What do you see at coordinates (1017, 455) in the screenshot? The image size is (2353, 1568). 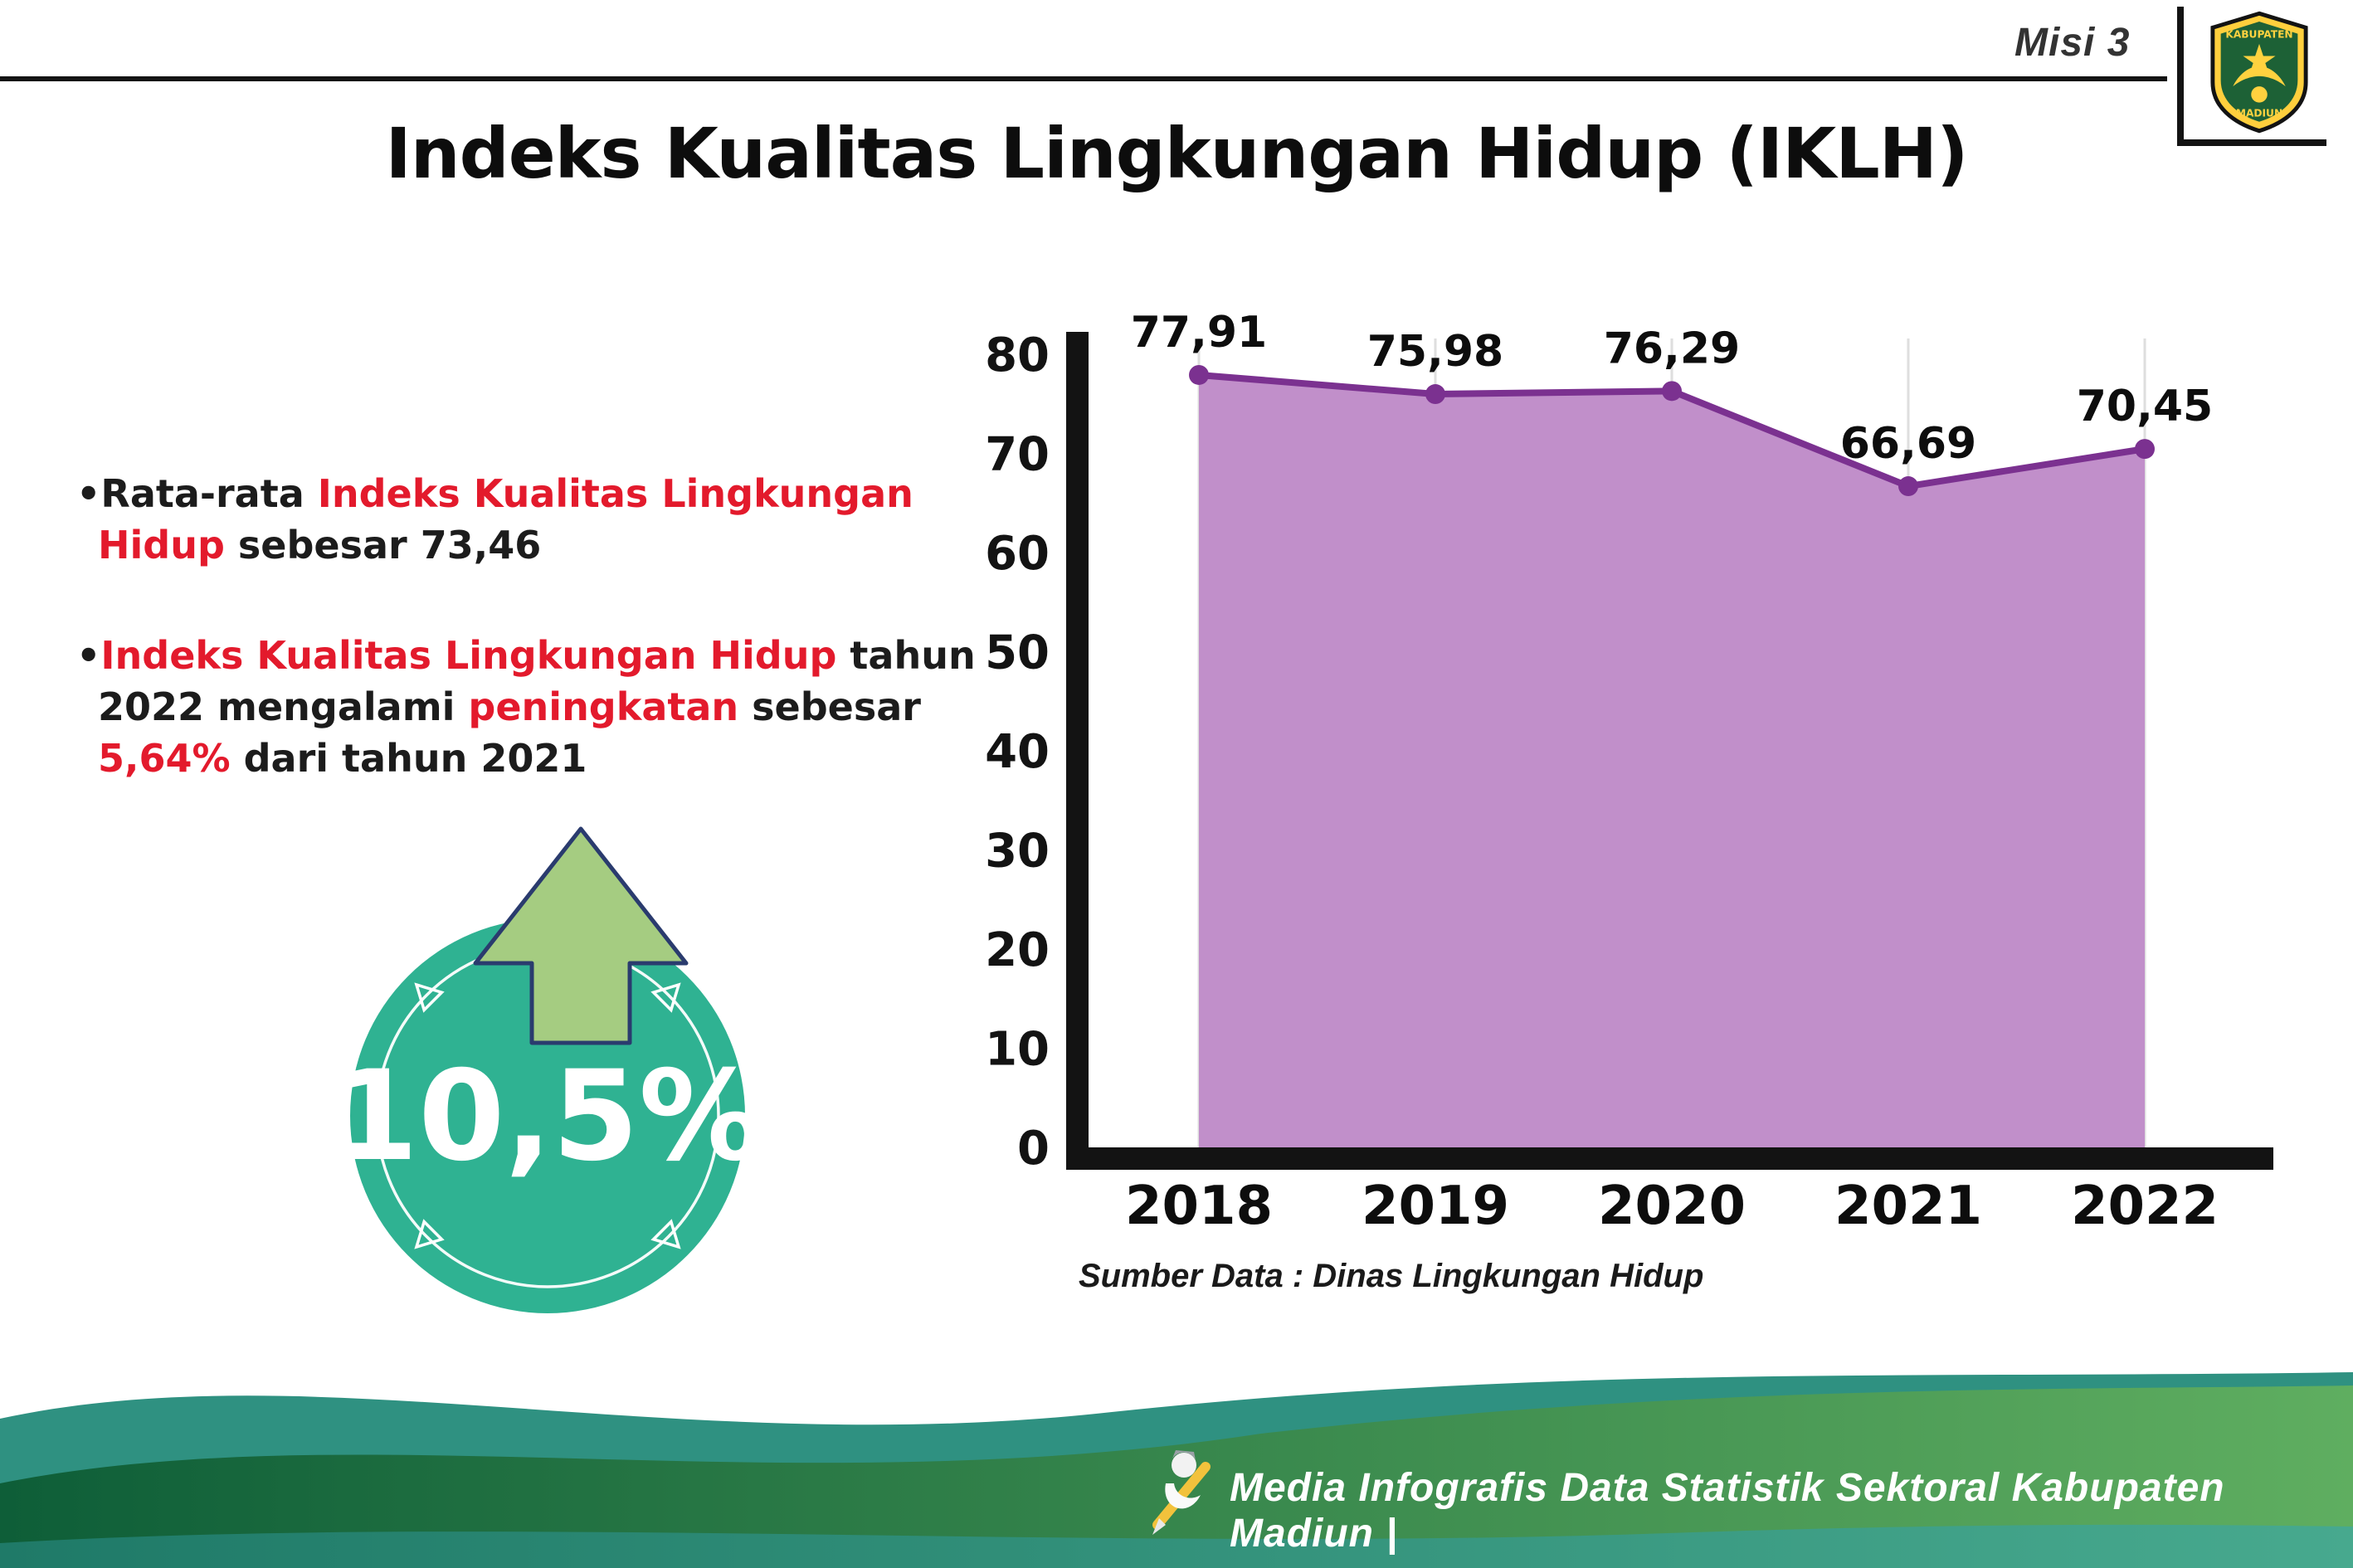 I see `chart-ytick-label: 70` at bounding box center [1017, 455].